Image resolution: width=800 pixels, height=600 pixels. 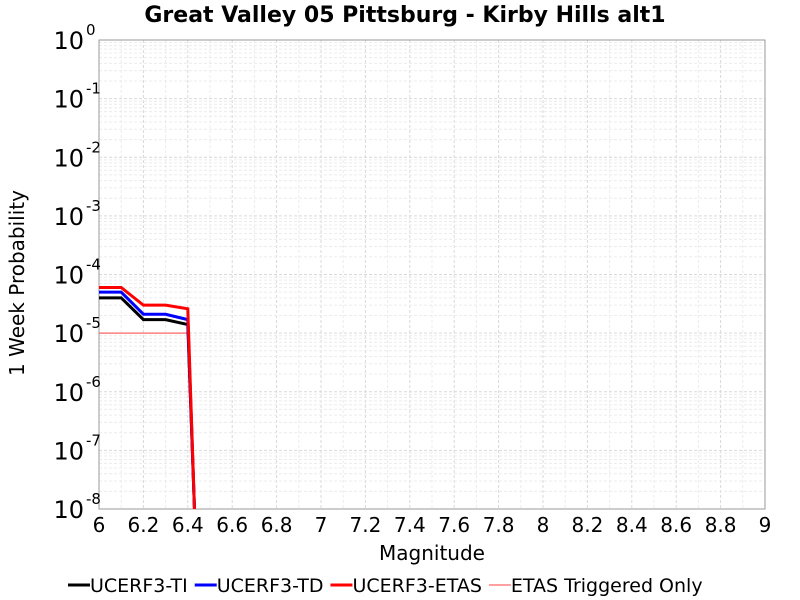 What do you see at coordinates (99, 525) in the screenshot?
I see `x-tick-label: 6` at bounding box center [99, 525].